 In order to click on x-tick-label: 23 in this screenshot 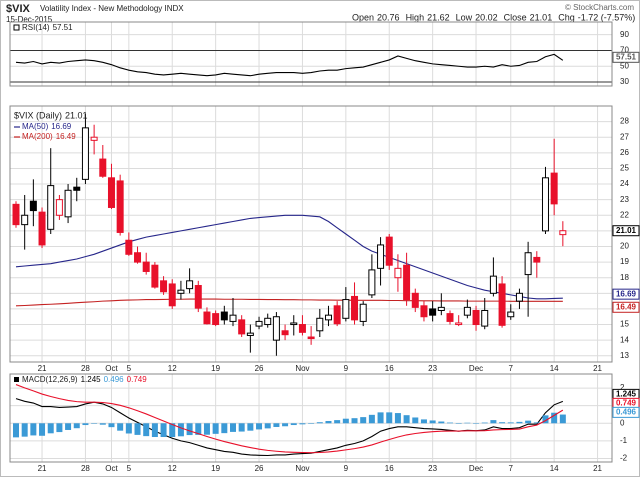, I will do `click(432, 468)`.